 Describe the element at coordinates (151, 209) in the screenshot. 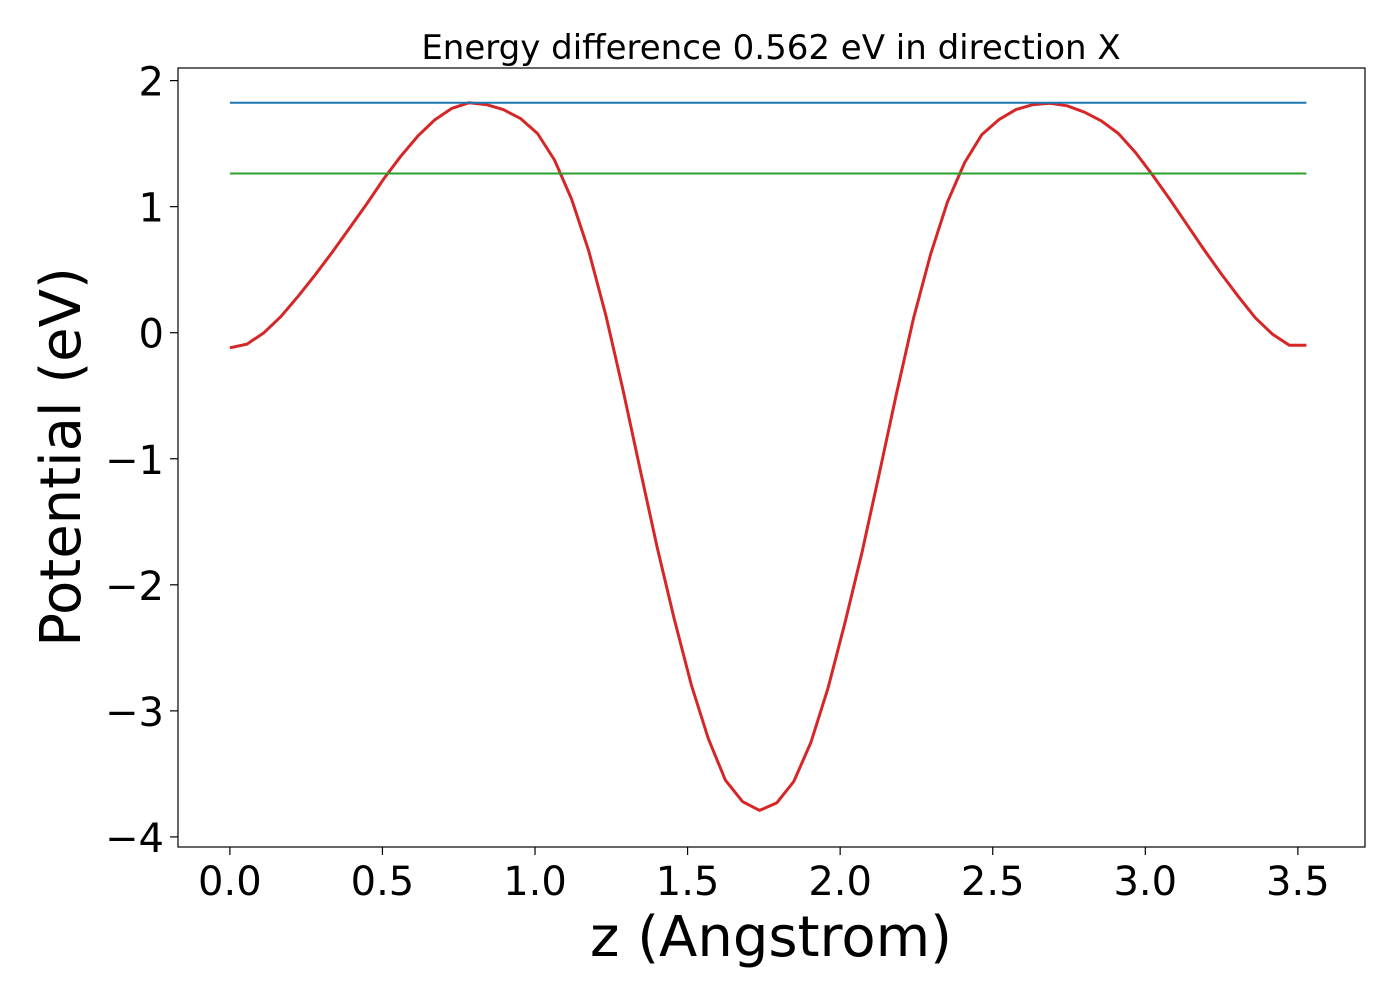

I see `y-tick-label: 1` at that location.